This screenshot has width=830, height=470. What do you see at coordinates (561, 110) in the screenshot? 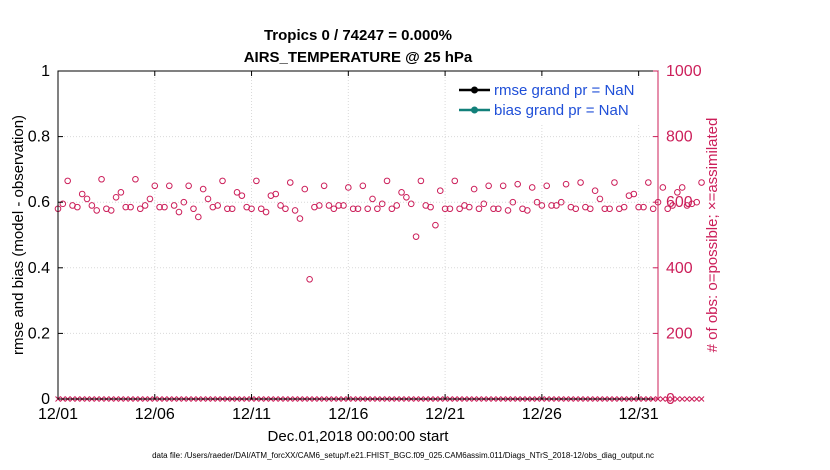
I see `legend-bias-label: bias grand pr = NaN` at bounding box center [561, 110].